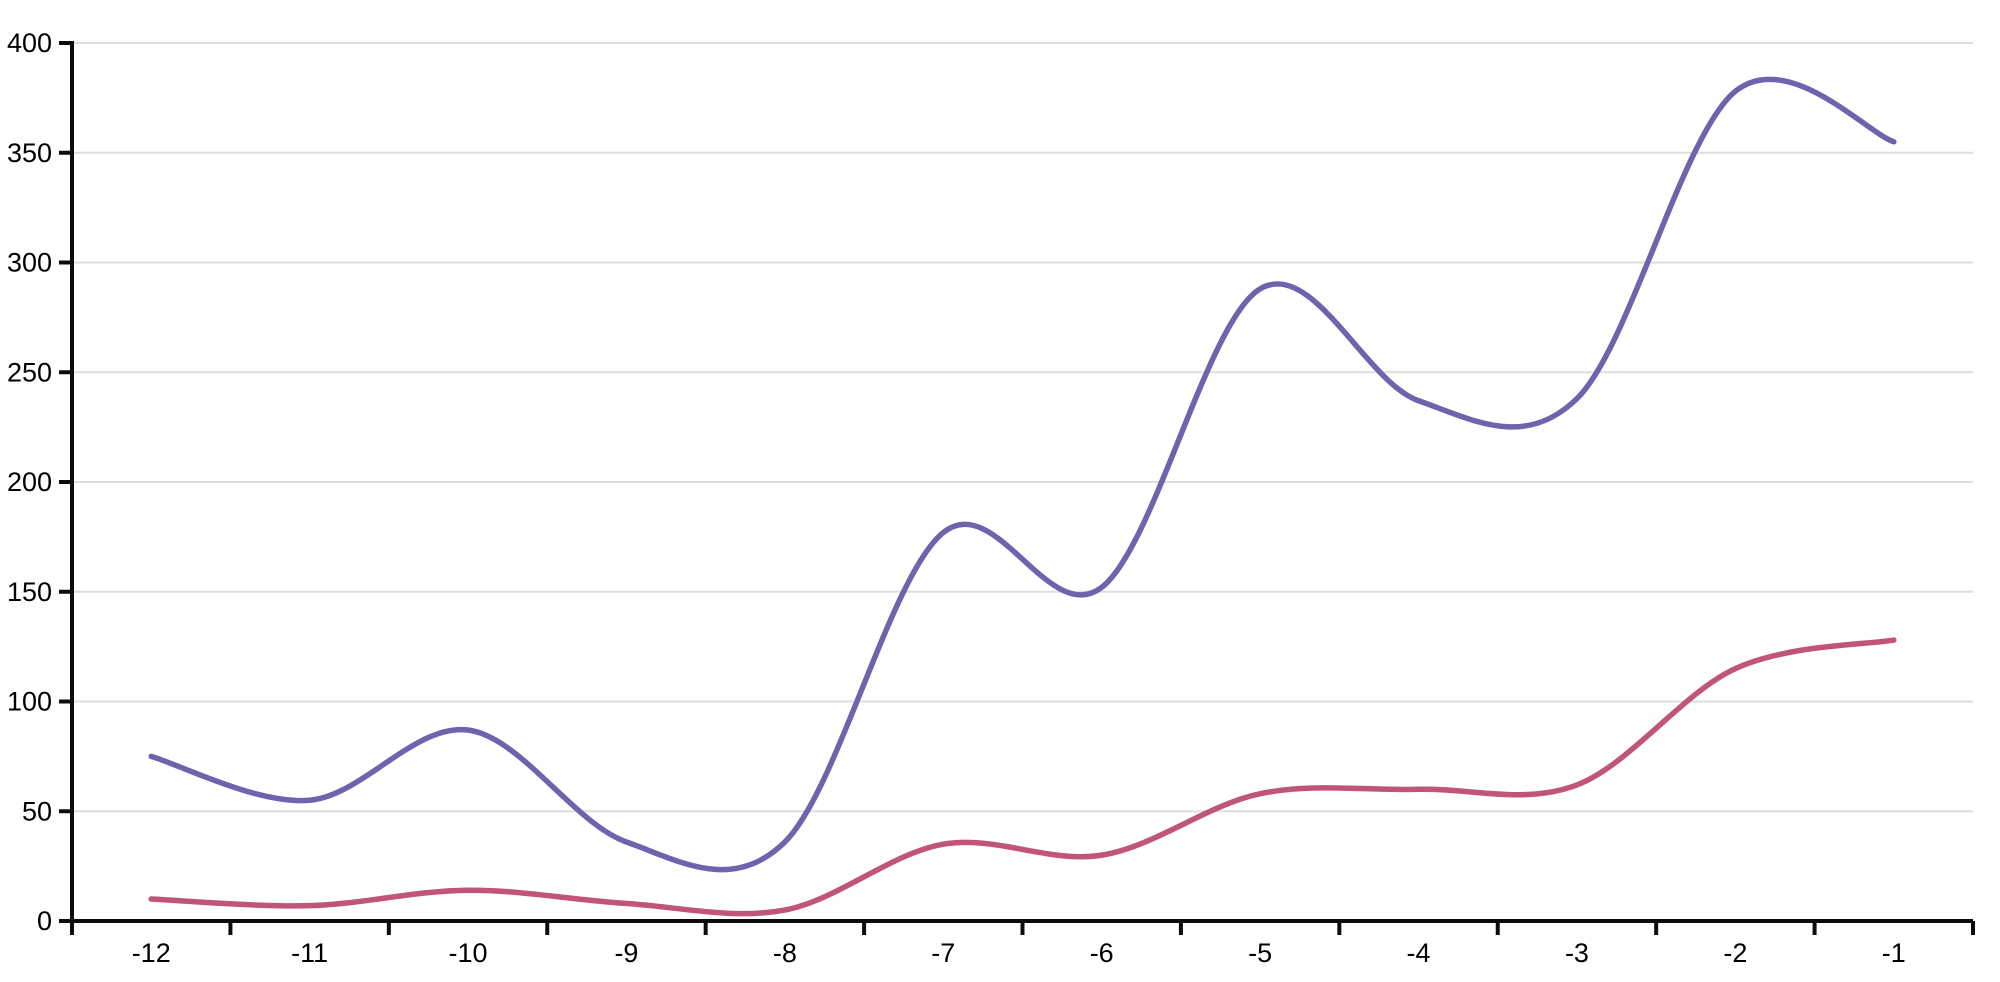  Describe the element at coordinates (29, 153) in the screenshot. I see `y-tick-label: 350` at that location.